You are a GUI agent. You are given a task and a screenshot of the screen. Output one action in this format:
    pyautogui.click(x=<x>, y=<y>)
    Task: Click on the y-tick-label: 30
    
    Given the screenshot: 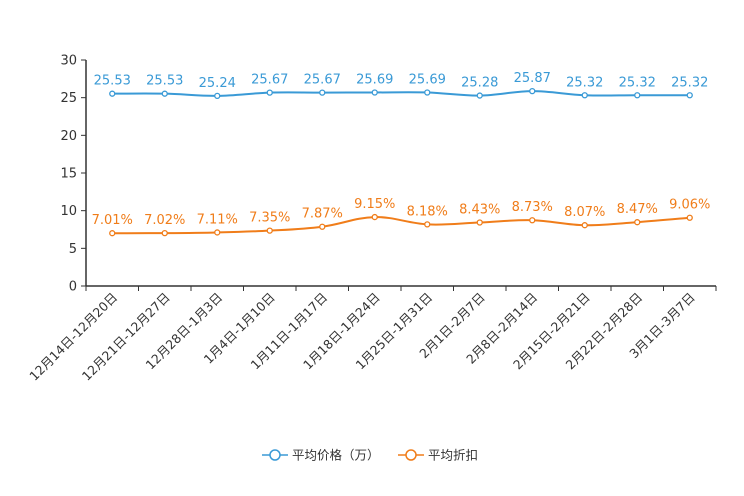 What is the action you would take?
    pyautogui.click(x=68, y=61)
    